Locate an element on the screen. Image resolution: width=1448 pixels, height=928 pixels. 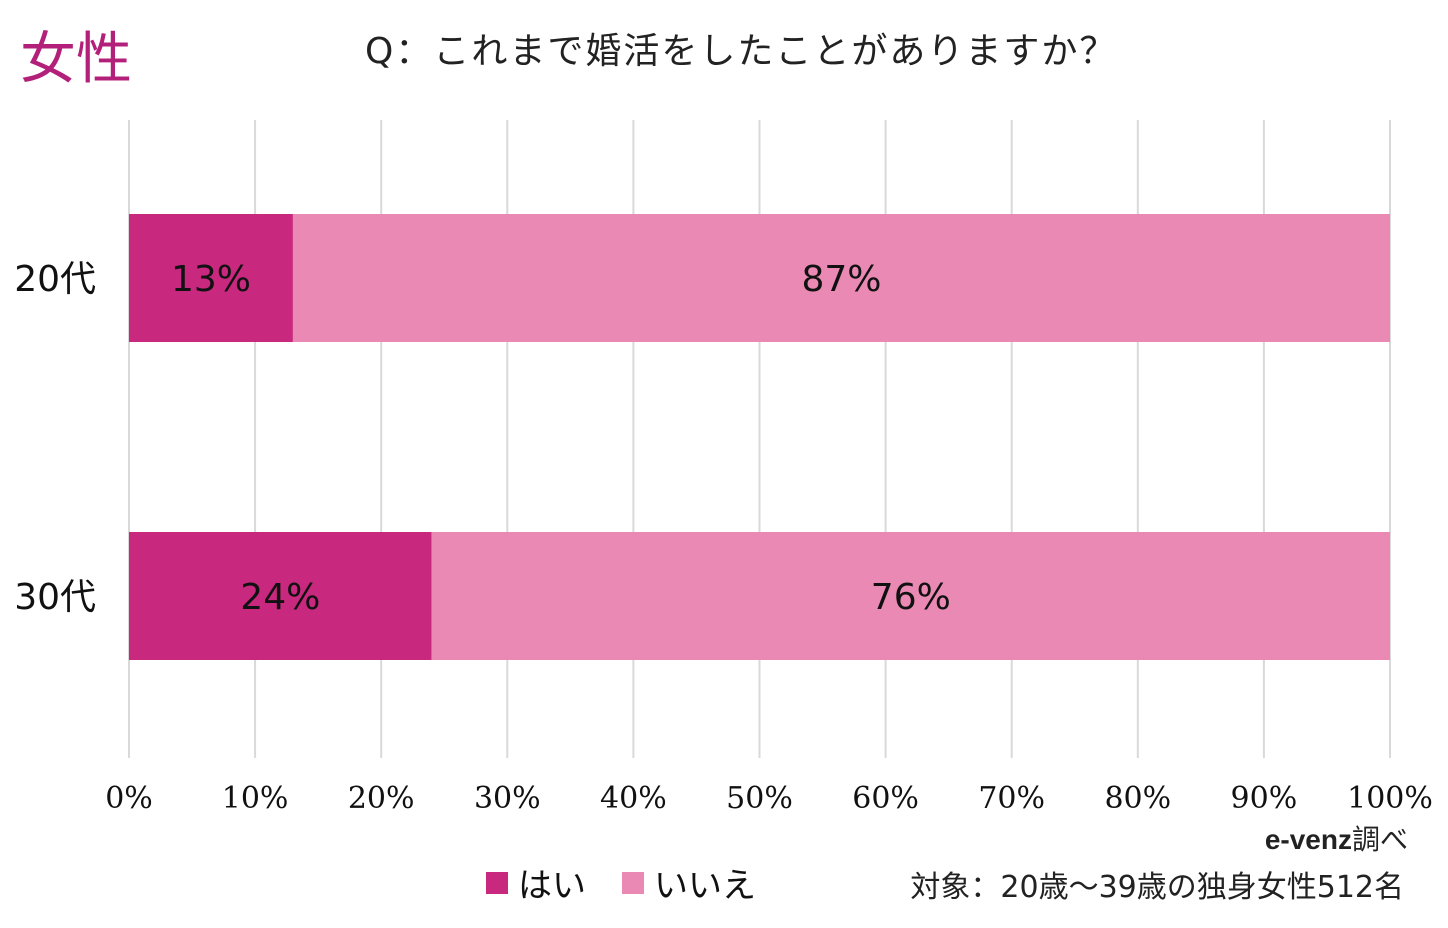
data-label: 24% is located at coordinates (280, 597).